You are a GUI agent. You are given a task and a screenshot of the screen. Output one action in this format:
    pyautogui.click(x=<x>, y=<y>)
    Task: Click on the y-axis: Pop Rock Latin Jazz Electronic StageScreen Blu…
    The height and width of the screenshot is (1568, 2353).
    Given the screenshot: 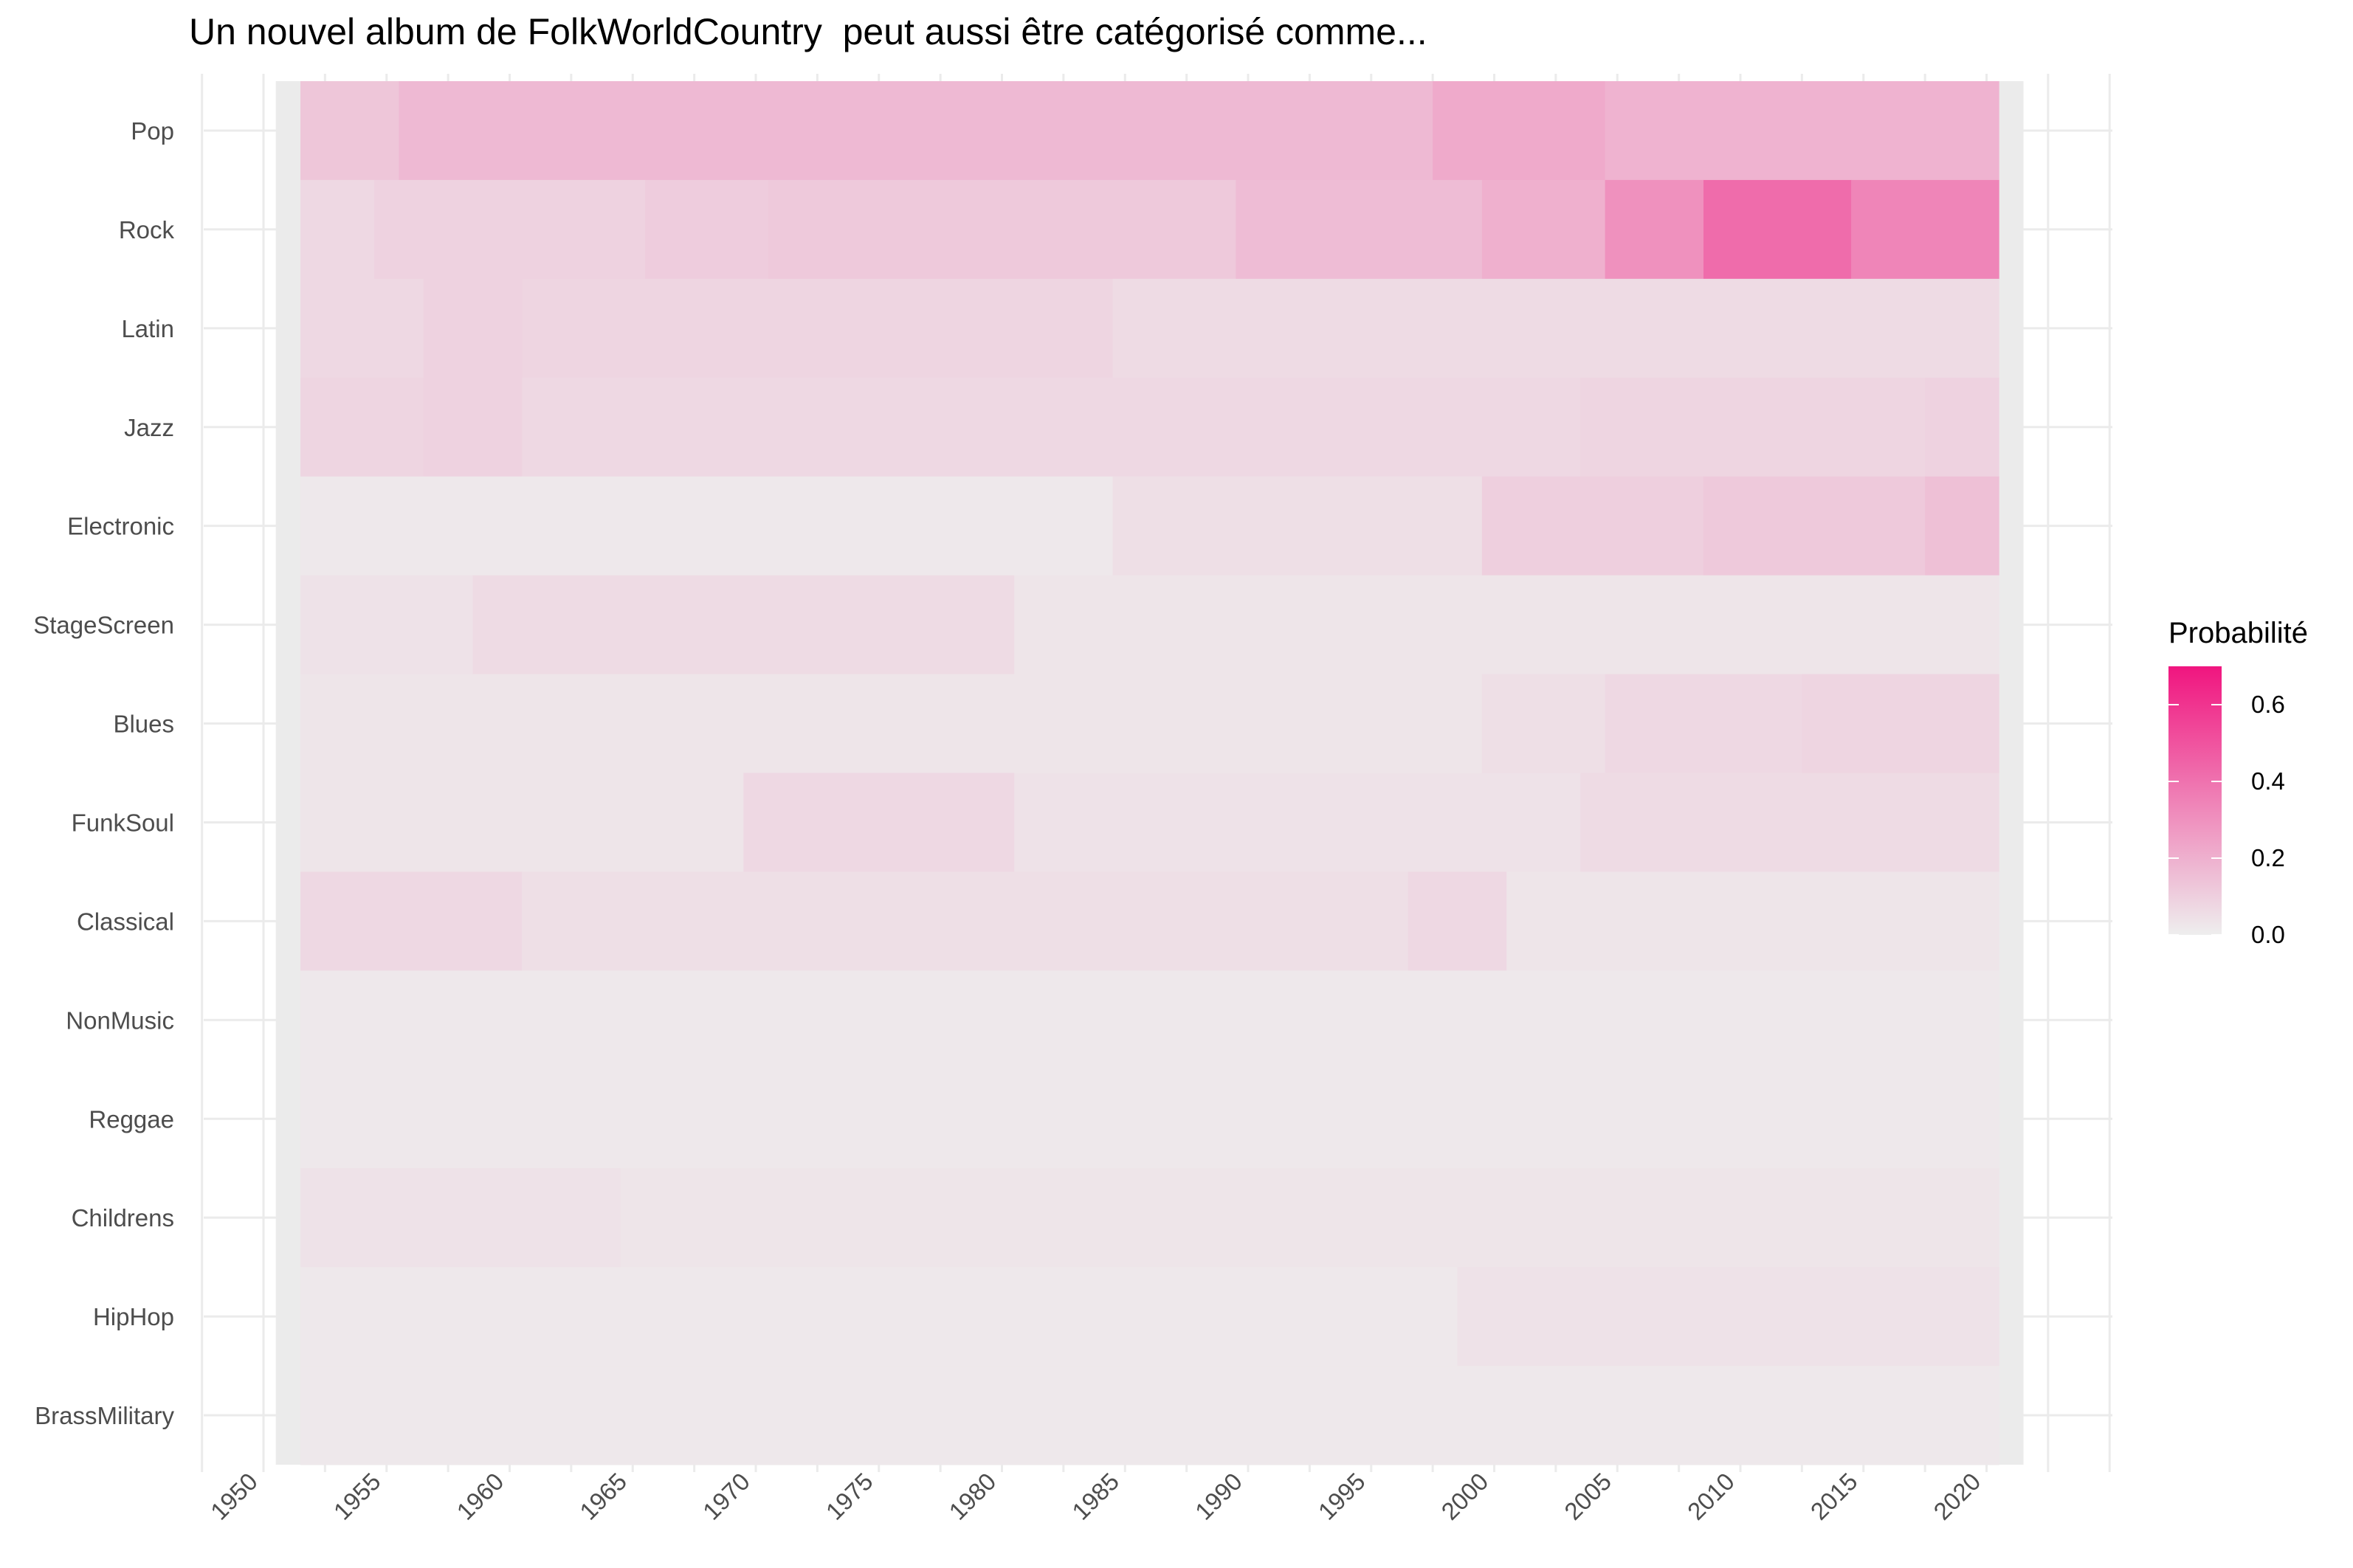 What is the action you would take?
    pyautogui.click(x=103, y=773)
    